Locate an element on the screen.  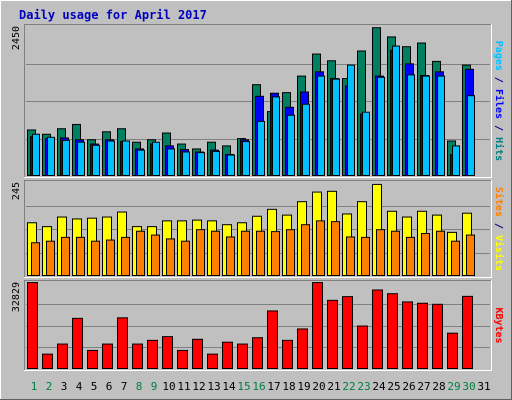
x-tick-label-day-26: 26 is located at coordinates (408, 386).